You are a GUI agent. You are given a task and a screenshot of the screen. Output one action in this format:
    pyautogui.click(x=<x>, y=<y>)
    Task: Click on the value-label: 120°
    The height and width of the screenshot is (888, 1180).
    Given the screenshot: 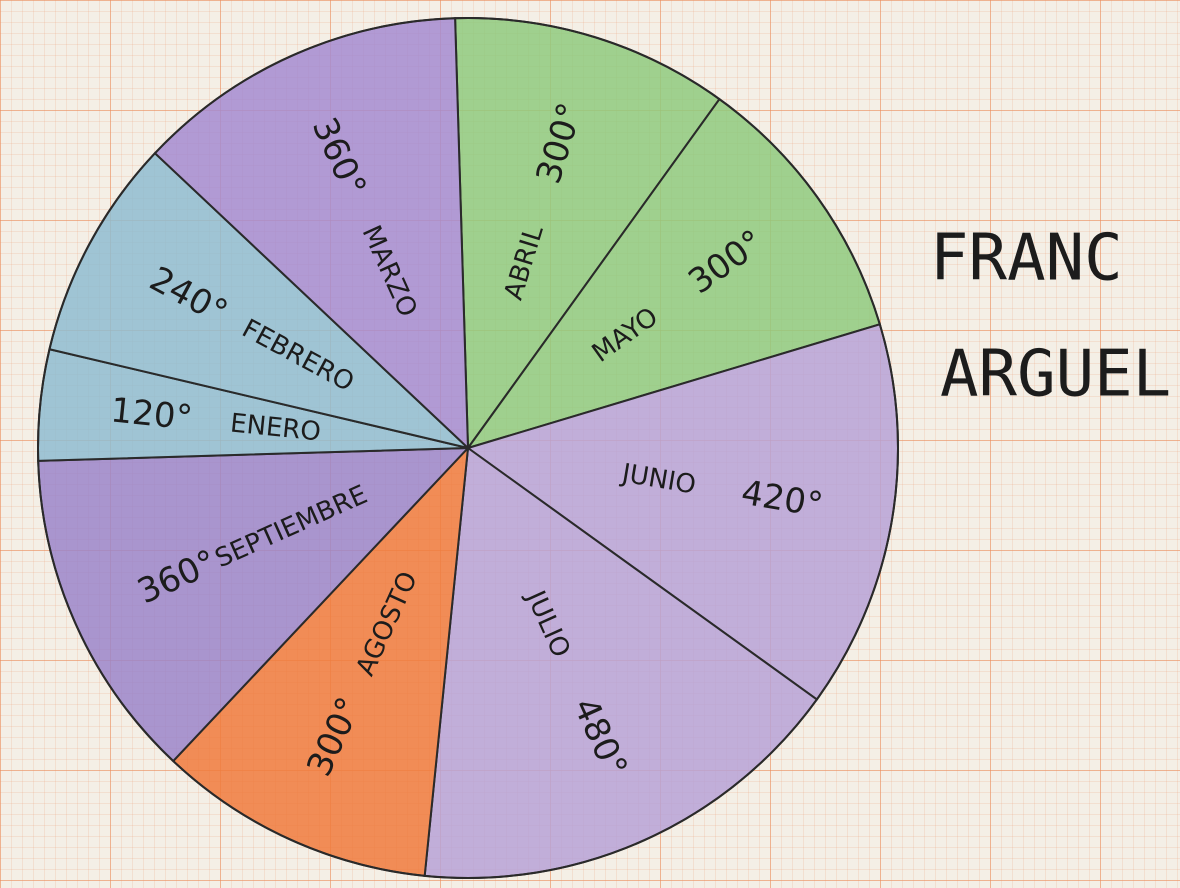 What is the action you would take?
    pyautogui.click(x=152, y=414)
    